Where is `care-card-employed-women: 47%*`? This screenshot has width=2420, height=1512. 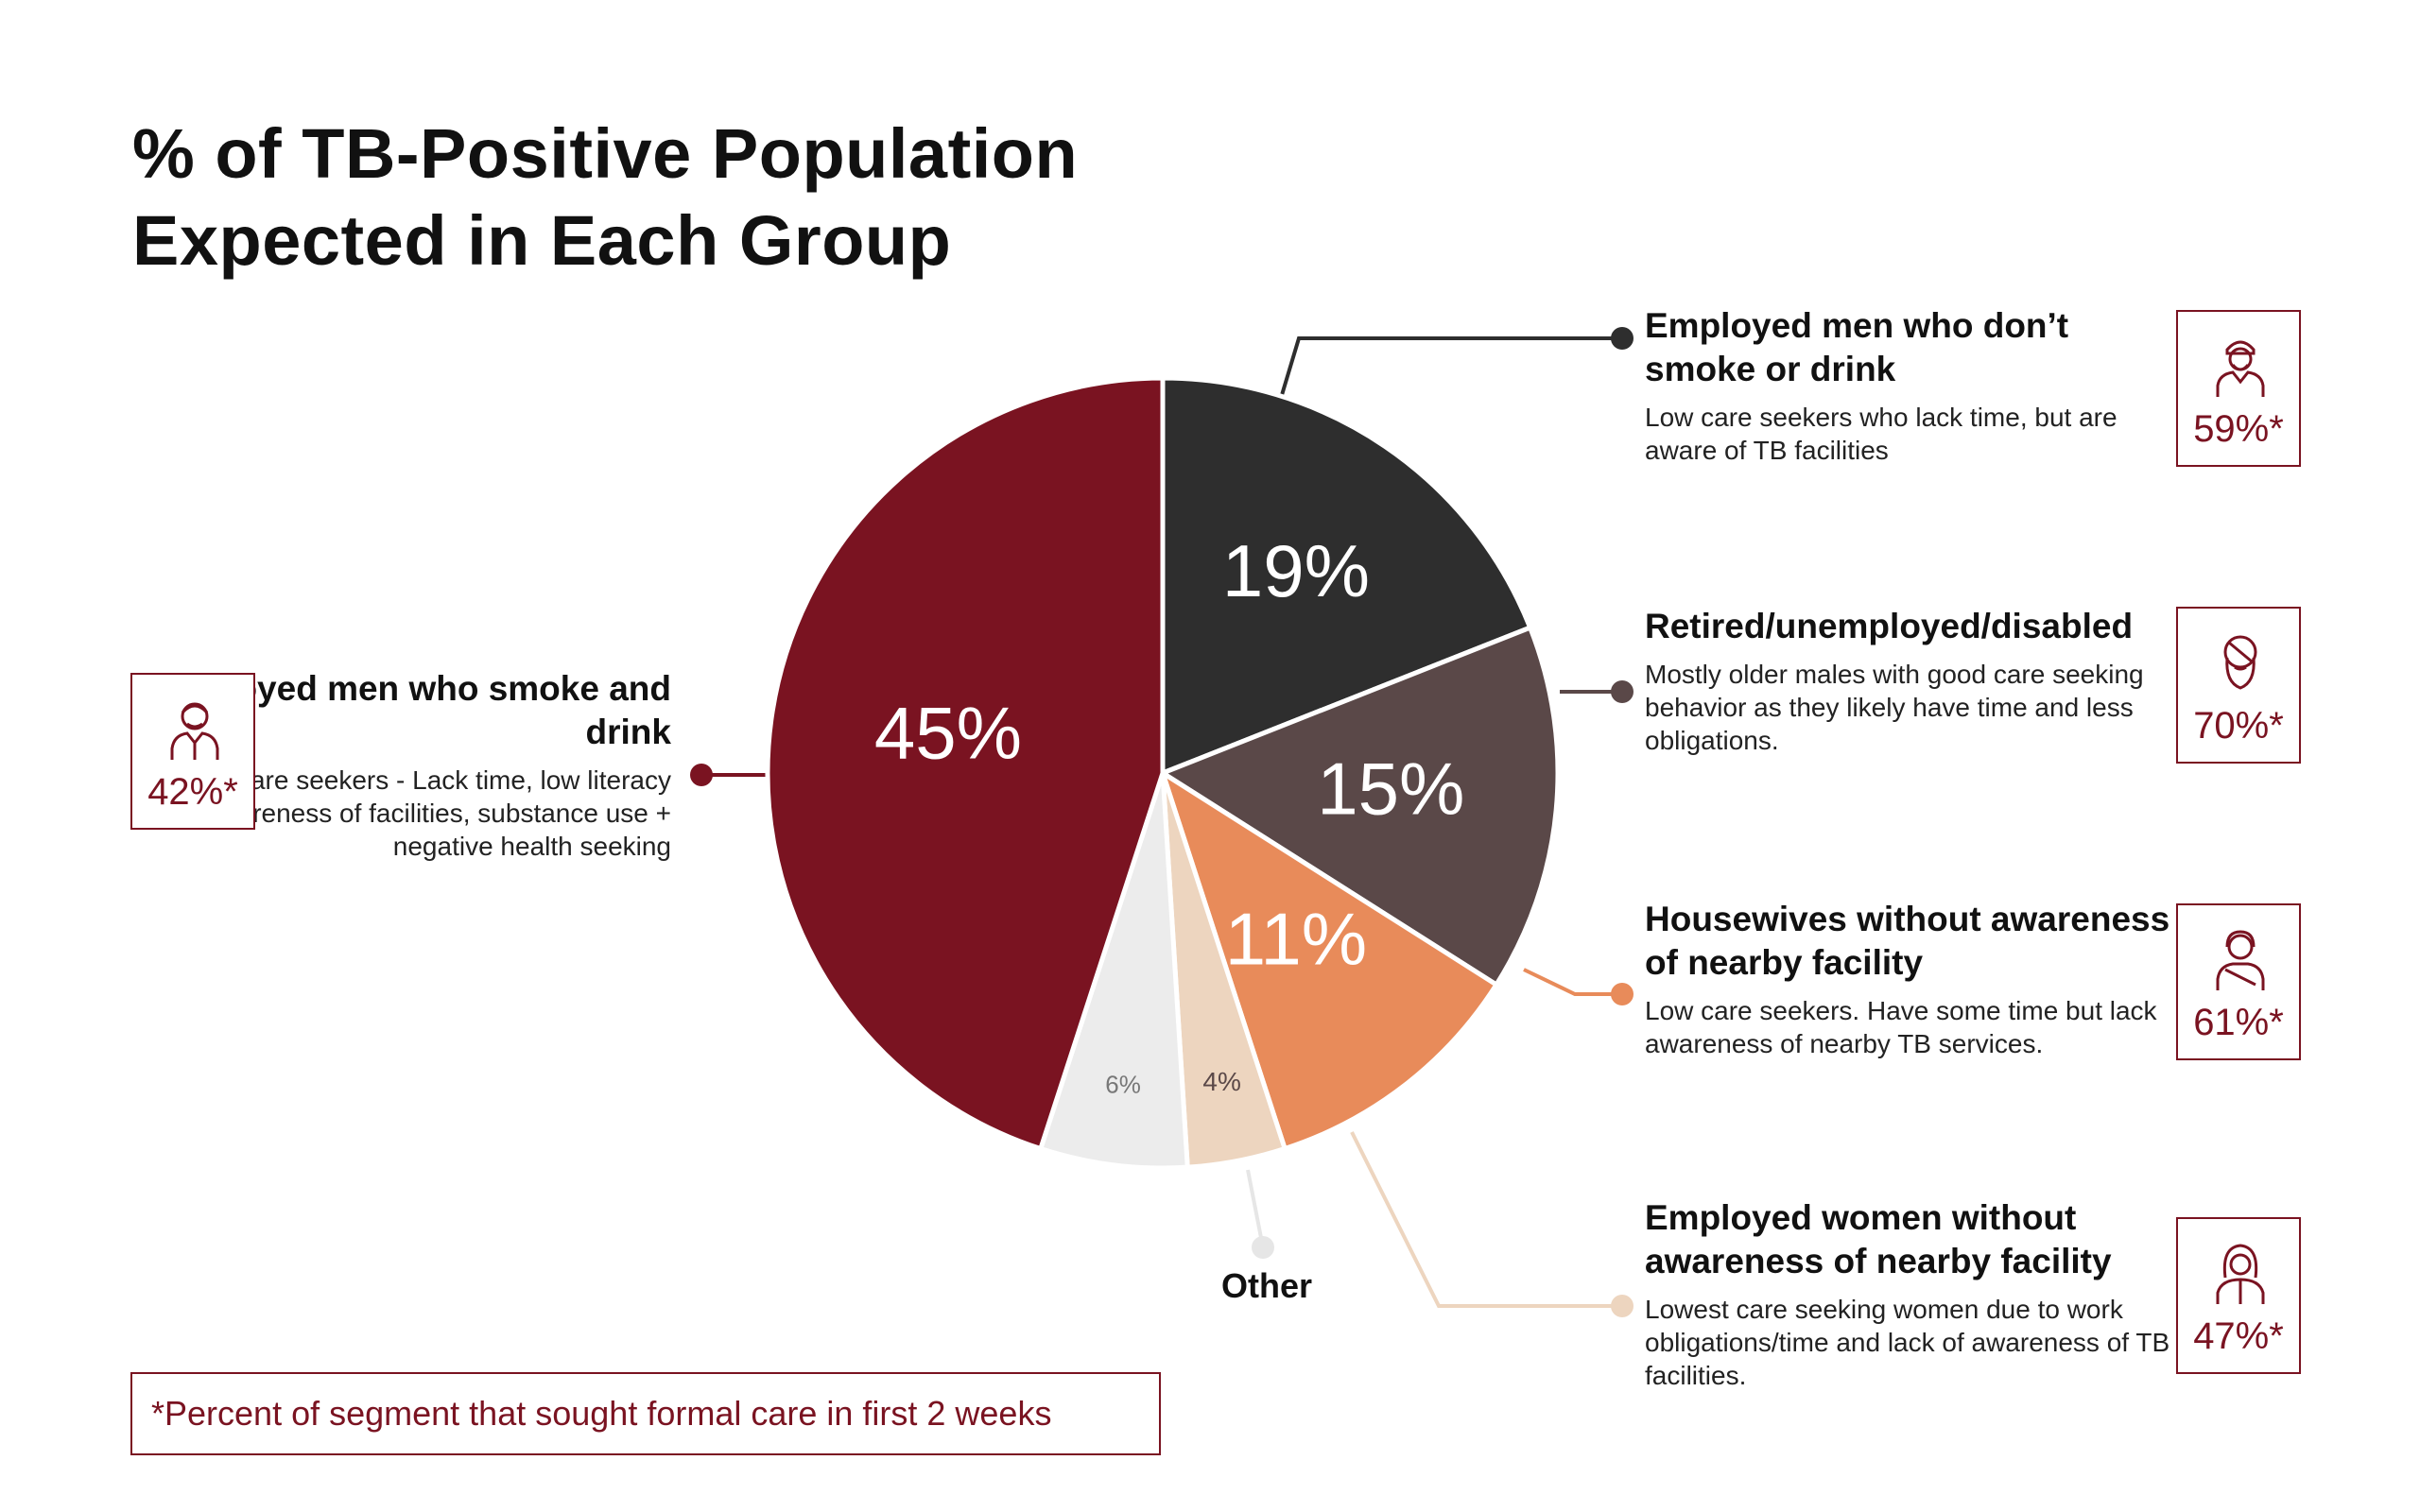 care-card-employed-women: 47%* is located at coordinates (2238, 1295).